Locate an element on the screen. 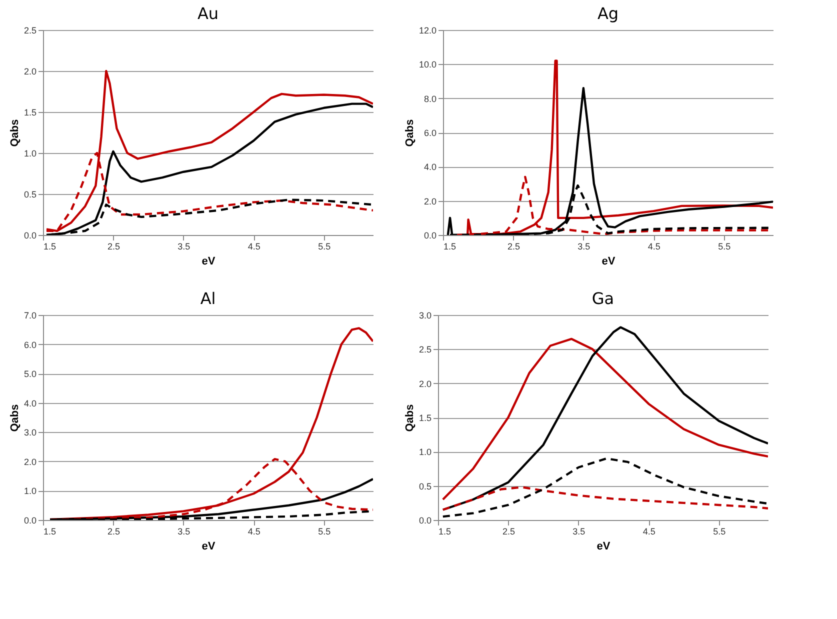 The image size is (837, 619). chart-title: Al is located at coordinates (208, 298).